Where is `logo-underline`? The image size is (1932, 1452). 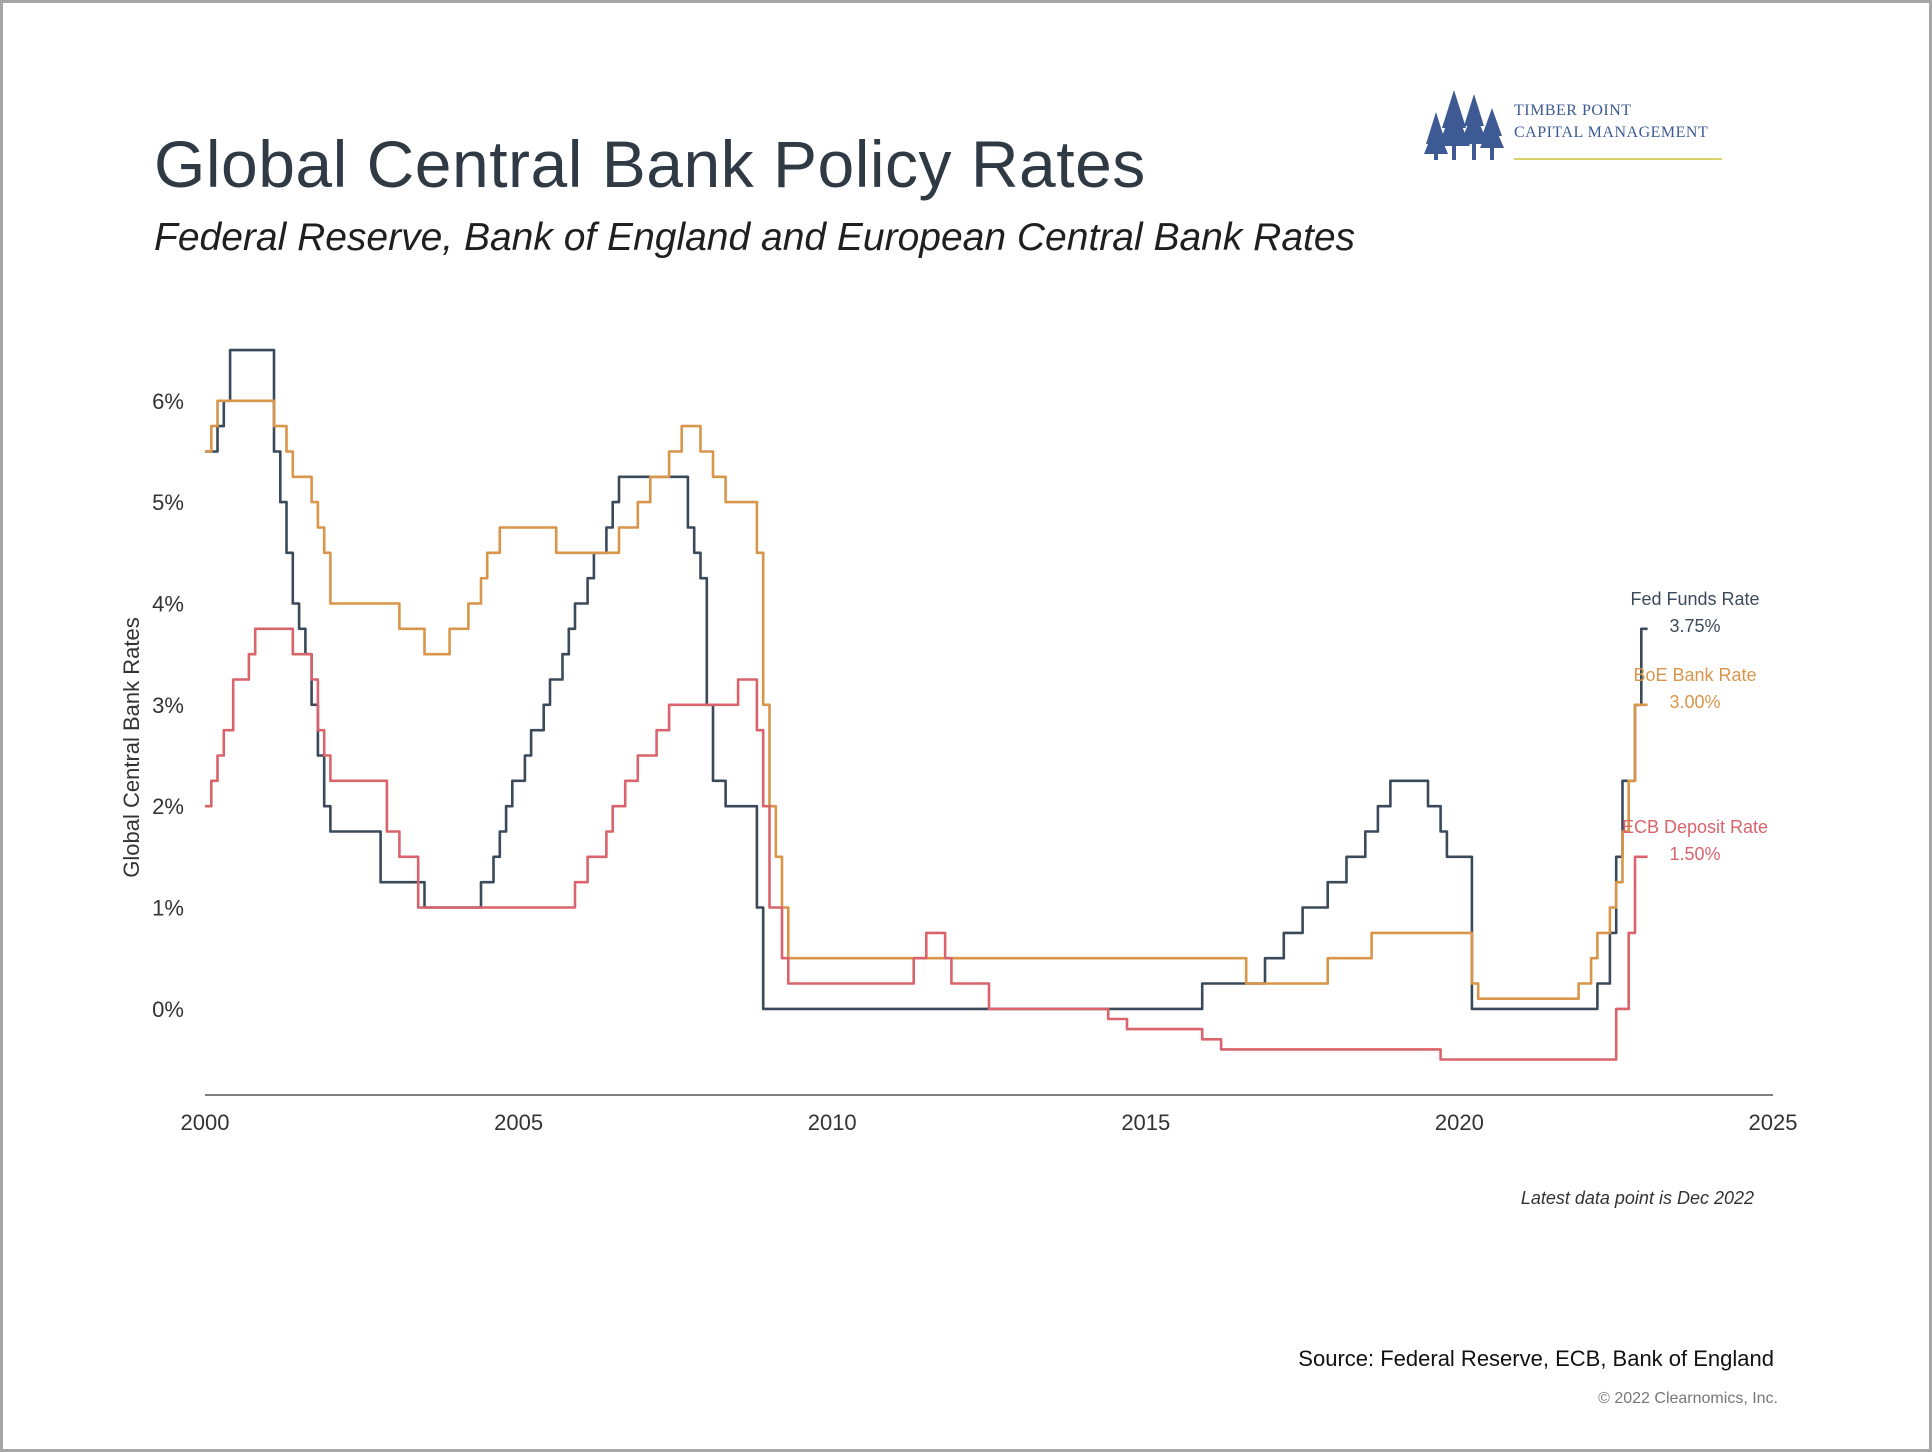 logo-underline is located at coordinates (1618, 159).